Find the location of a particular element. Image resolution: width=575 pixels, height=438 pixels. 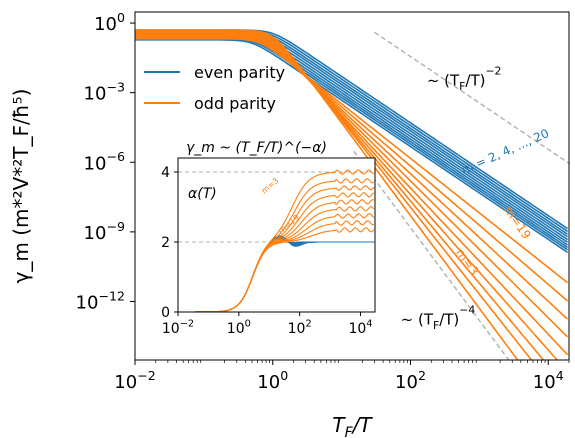

inset-x-ticks: 10⁻² 10⁰ 10² 10⁴ is located at coordinates (267, 324).